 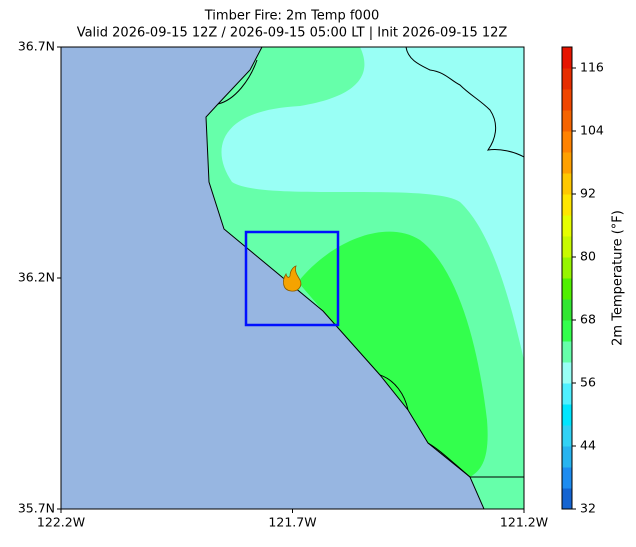 I want to click on fire-box, so click(x=292, y=278).